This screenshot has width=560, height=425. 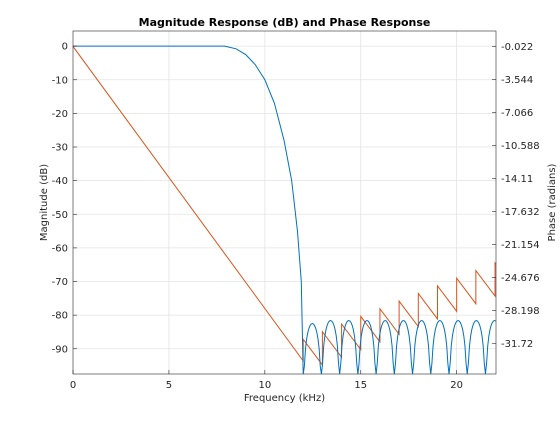 I want to click on y-axis-left-label: Magnitude (dB), so click(x=44, y=202).